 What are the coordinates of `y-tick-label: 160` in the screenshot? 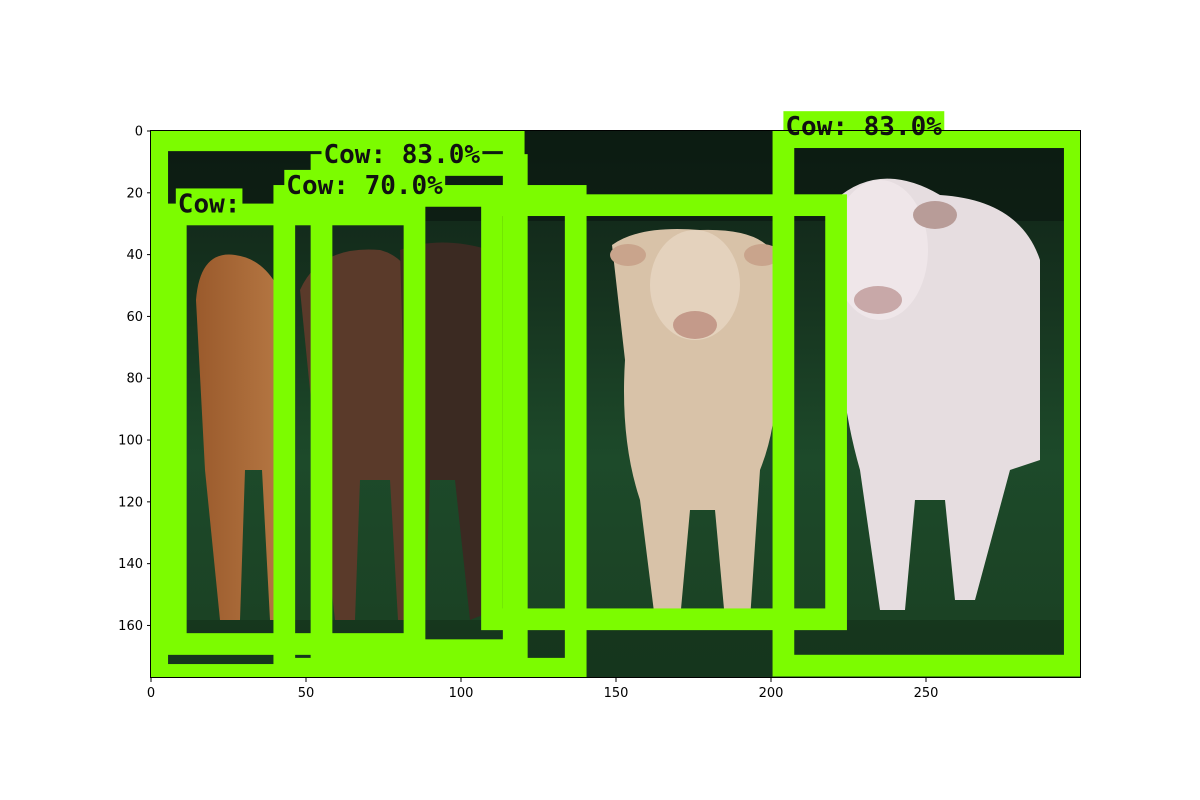 It's located at (130, 626).